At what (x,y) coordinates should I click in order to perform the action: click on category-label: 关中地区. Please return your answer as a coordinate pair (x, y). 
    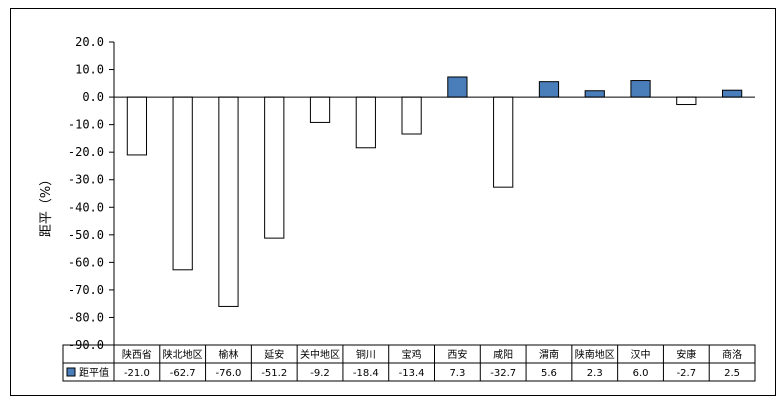
    Looking at the image, I should click on (320, 354).